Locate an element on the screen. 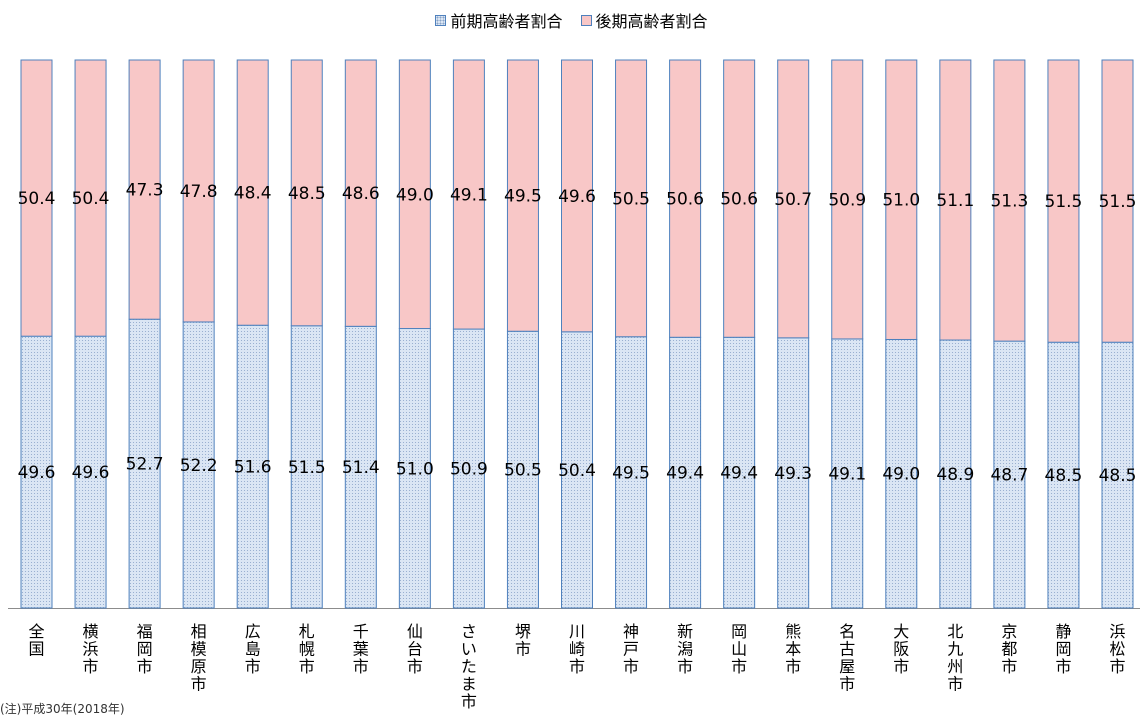 This screenshot has height=717, width=1143. data-label-late-1: 50.4 is located at coordinates (91, 199).